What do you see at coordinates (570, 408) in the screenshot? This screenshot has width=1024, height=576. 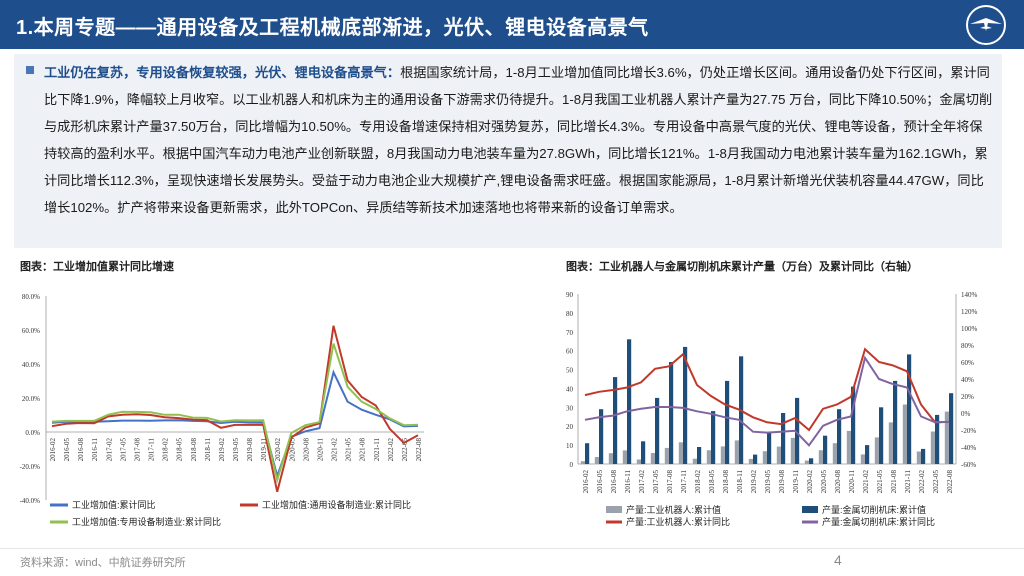 I see `left-tick-label: 30` at bounding box center [570, 408].